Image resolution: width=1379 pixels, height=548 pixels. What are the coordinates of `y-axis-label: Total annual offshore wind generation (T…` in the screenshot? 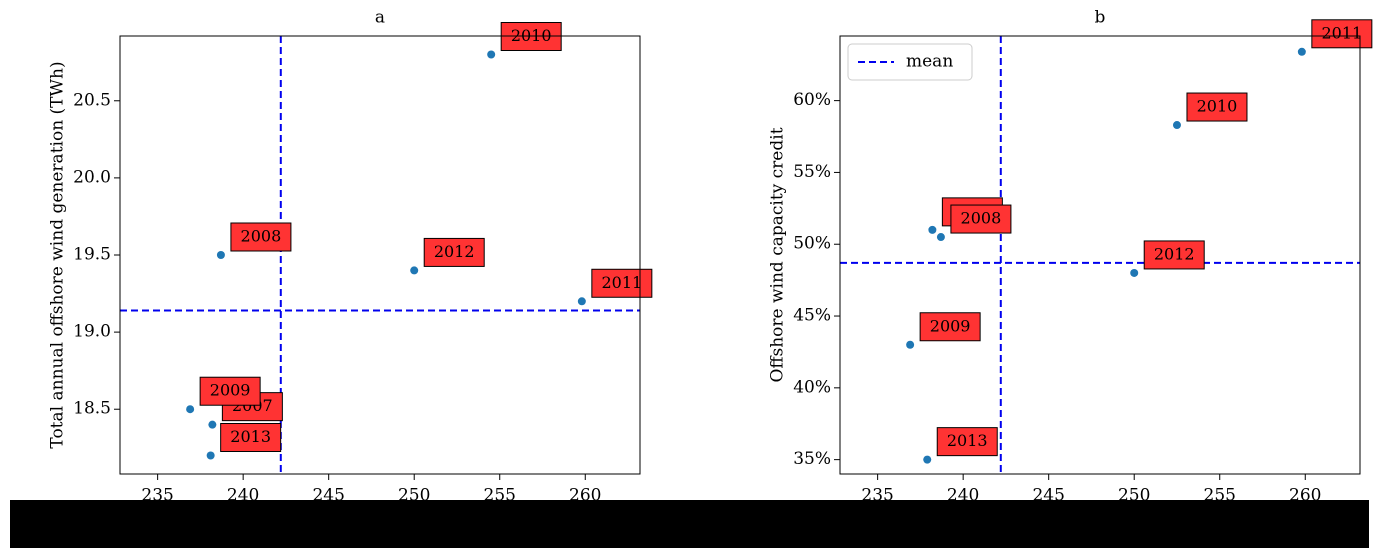 It's located at (58, 254).